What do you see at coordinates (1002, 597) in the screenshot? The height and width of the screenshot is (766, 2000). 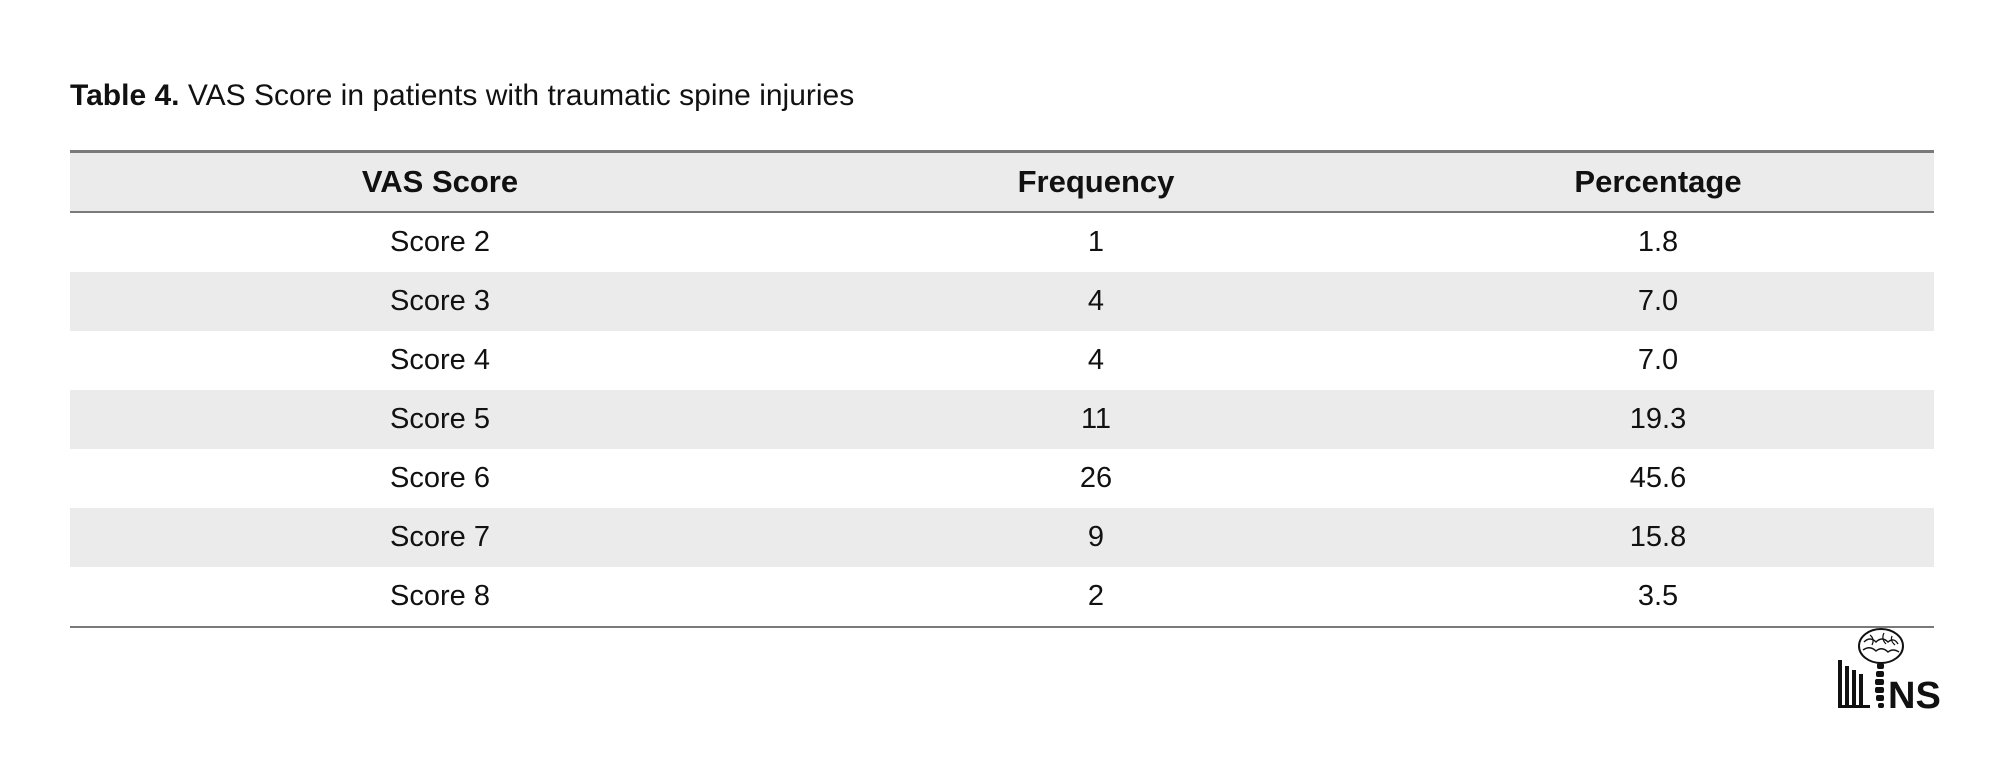 I see `table-row: Score 8 2 3.5` at bounding box center [1002, 597].